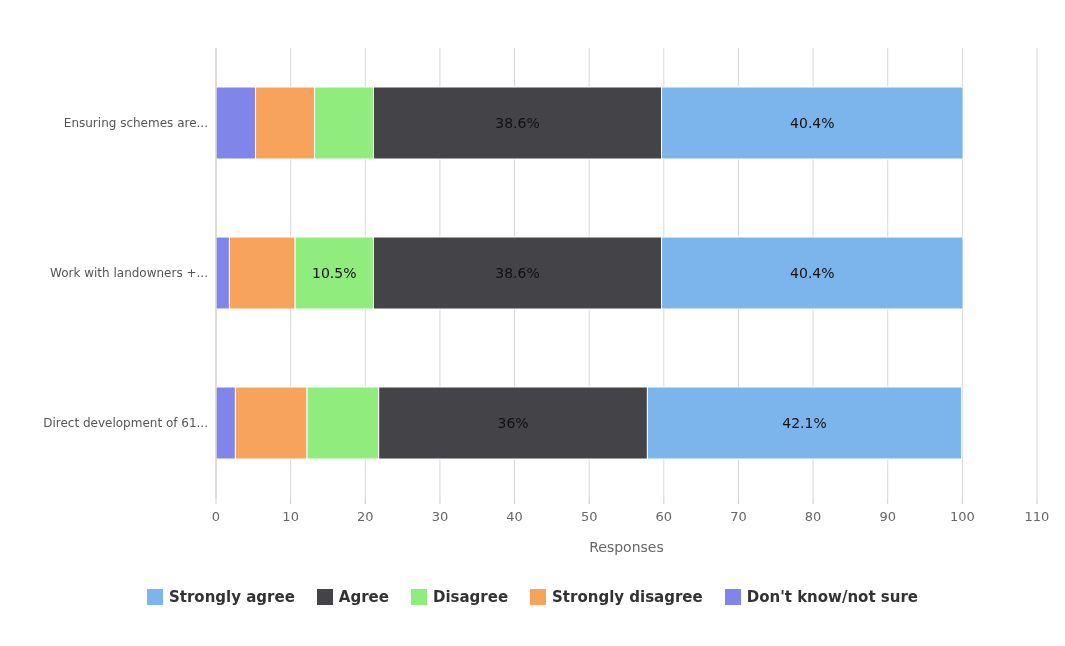  Describe the element at coordinates (589, 517) in the screenshot. I see `x-tick-label: 50` at that location.